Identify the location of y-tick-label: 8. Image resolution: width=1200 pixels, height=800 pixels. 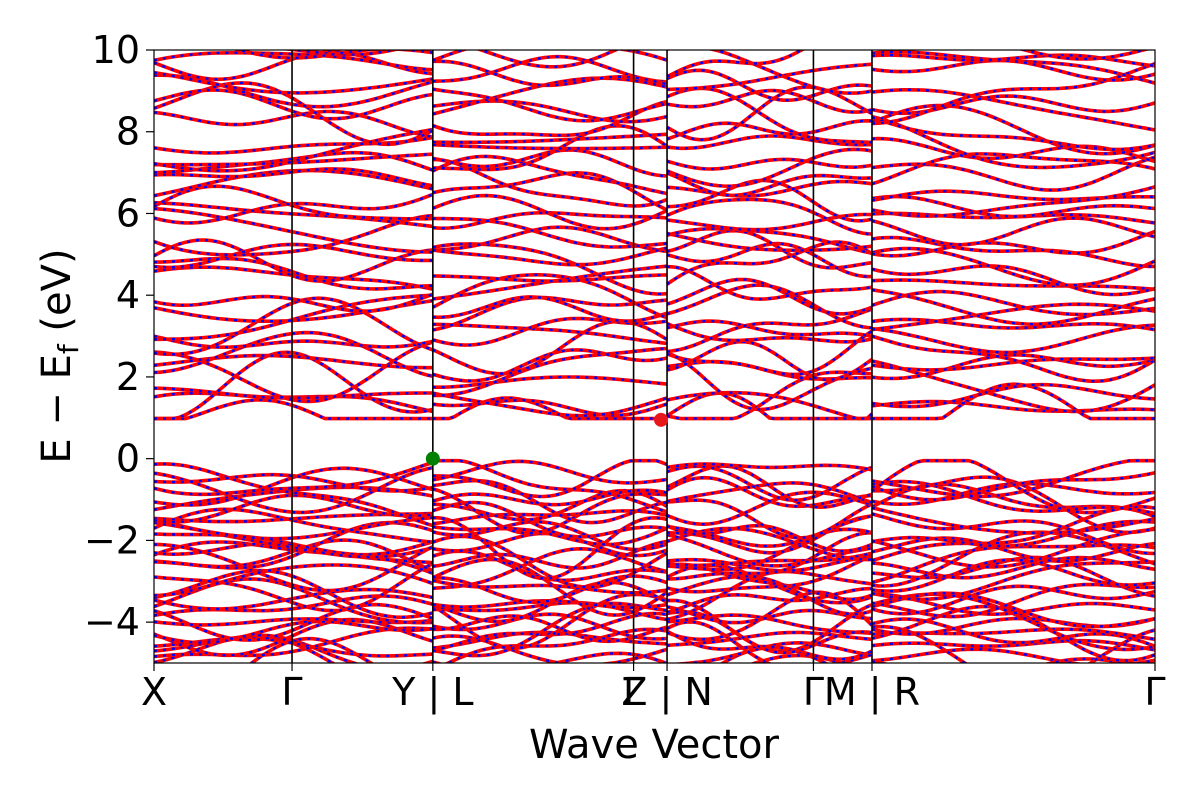
(128, 132).